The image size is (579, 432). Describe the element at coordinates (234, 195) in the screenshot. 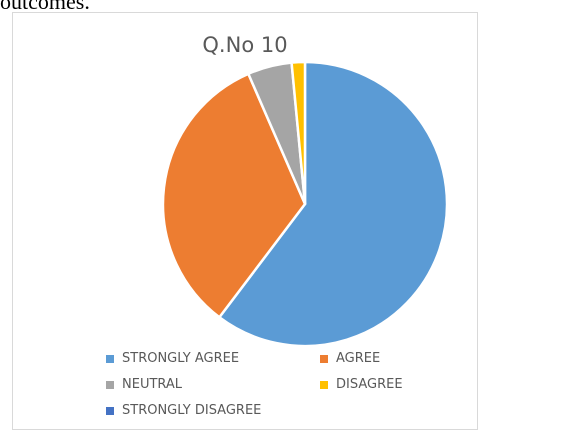

I see `pie-slice-agree` at that location.